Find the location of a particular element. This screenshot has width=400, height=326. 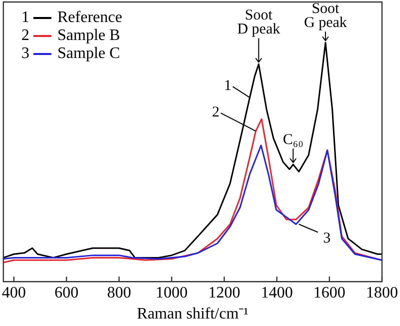

legend-label: Reference is located at coordinates (89, 17).